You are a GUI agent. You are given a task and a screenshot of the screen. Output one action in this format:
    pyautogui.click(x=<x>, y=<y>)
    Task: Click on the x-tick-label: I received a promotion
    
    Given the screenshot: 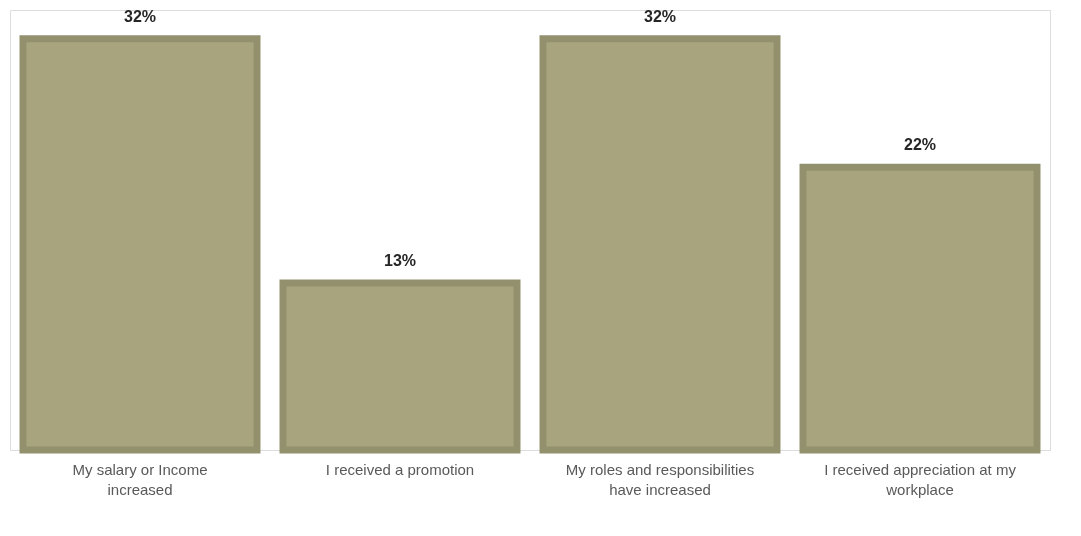 What is the action you would take?
    pyautogui.click(x=400, y=469)
    